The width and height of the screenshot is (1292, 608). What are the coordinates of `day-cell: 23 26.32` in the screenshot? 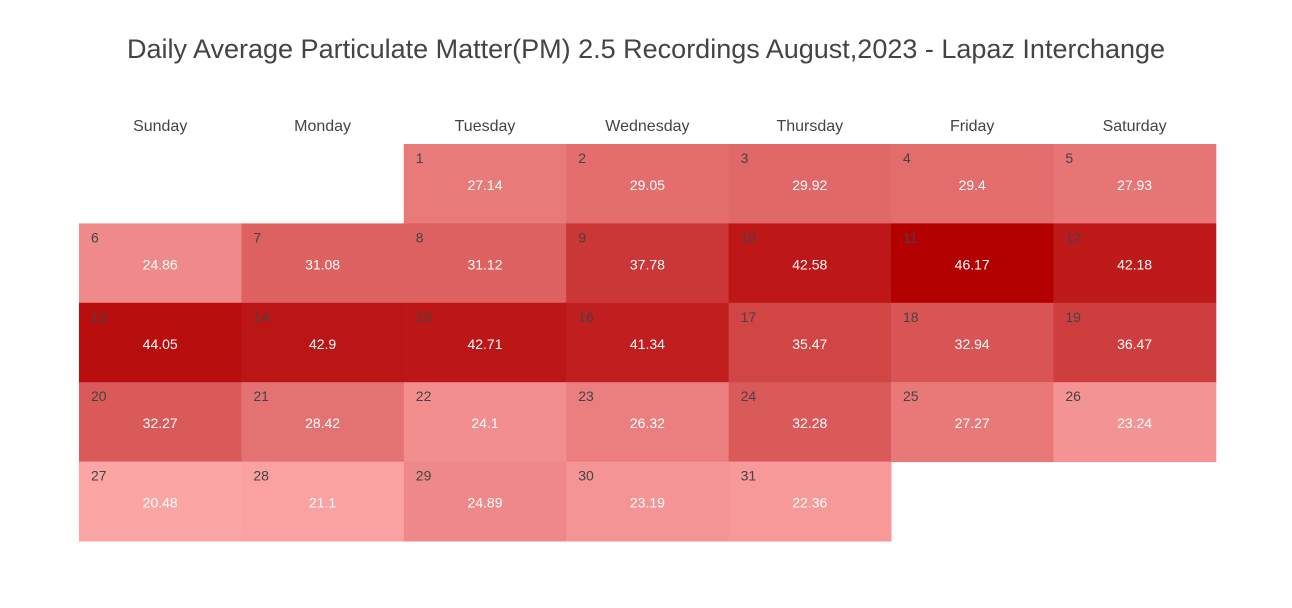 It's located at (648, 422).